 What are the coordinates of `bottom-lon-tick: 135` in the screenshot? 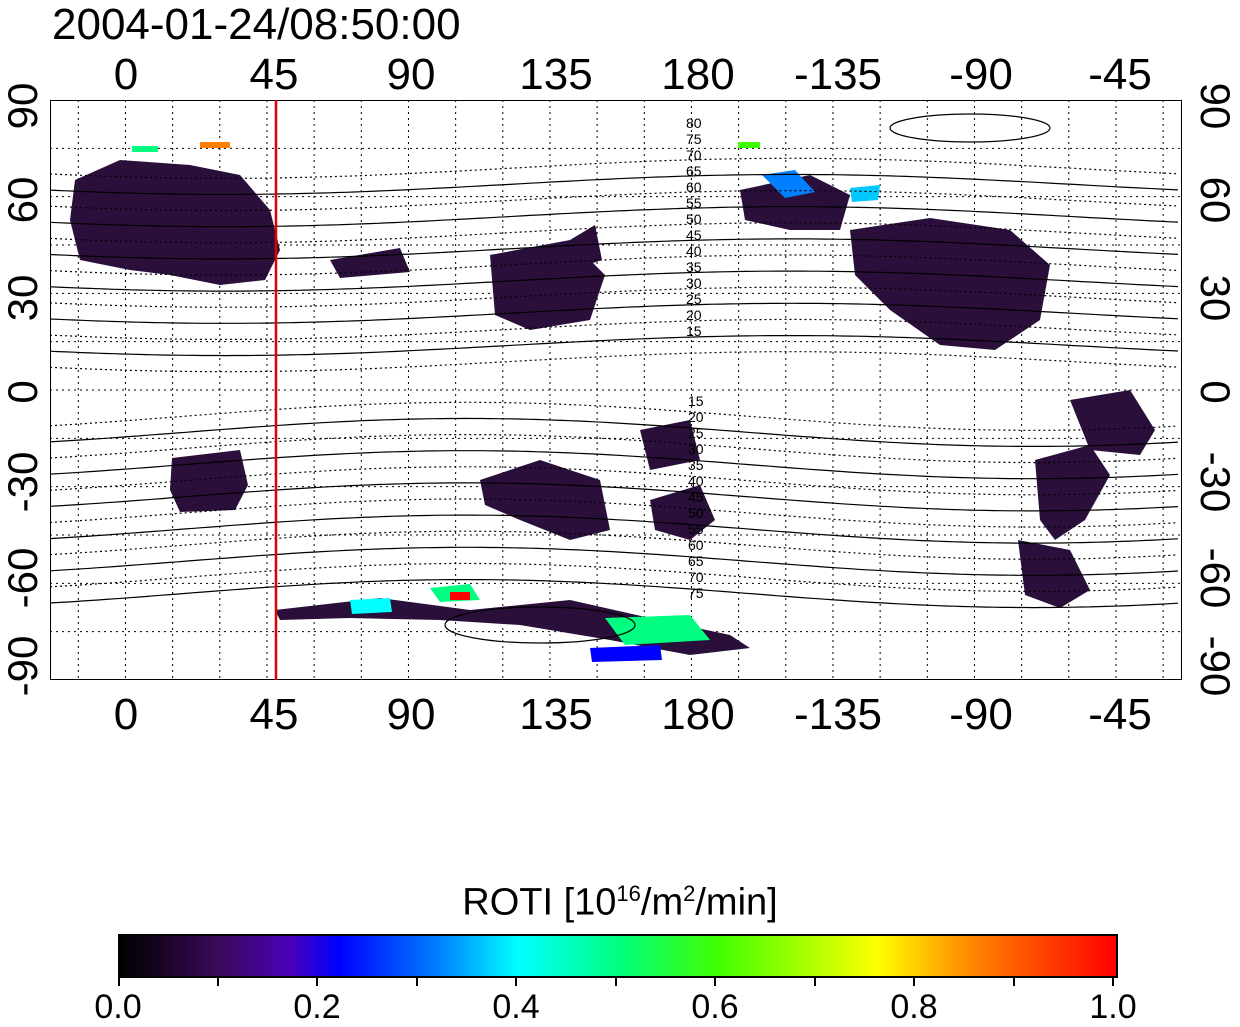 It's located at (556, 714).